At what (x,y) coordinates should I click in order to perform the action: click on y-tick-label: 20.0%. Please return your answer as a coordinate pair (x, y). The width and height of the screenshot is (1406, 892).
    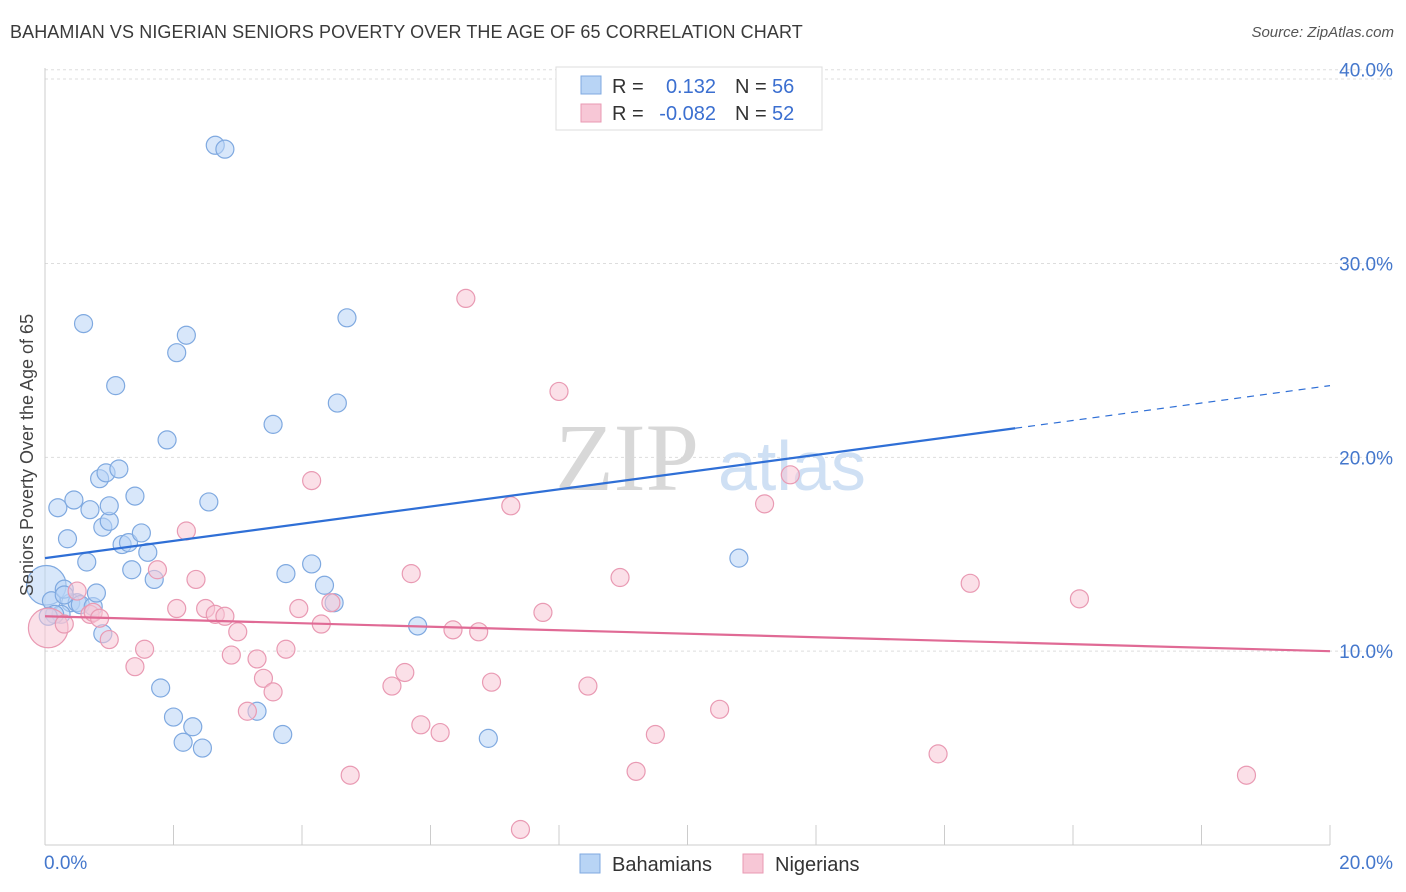
    Looking at the image, I should click on (1366, 458).